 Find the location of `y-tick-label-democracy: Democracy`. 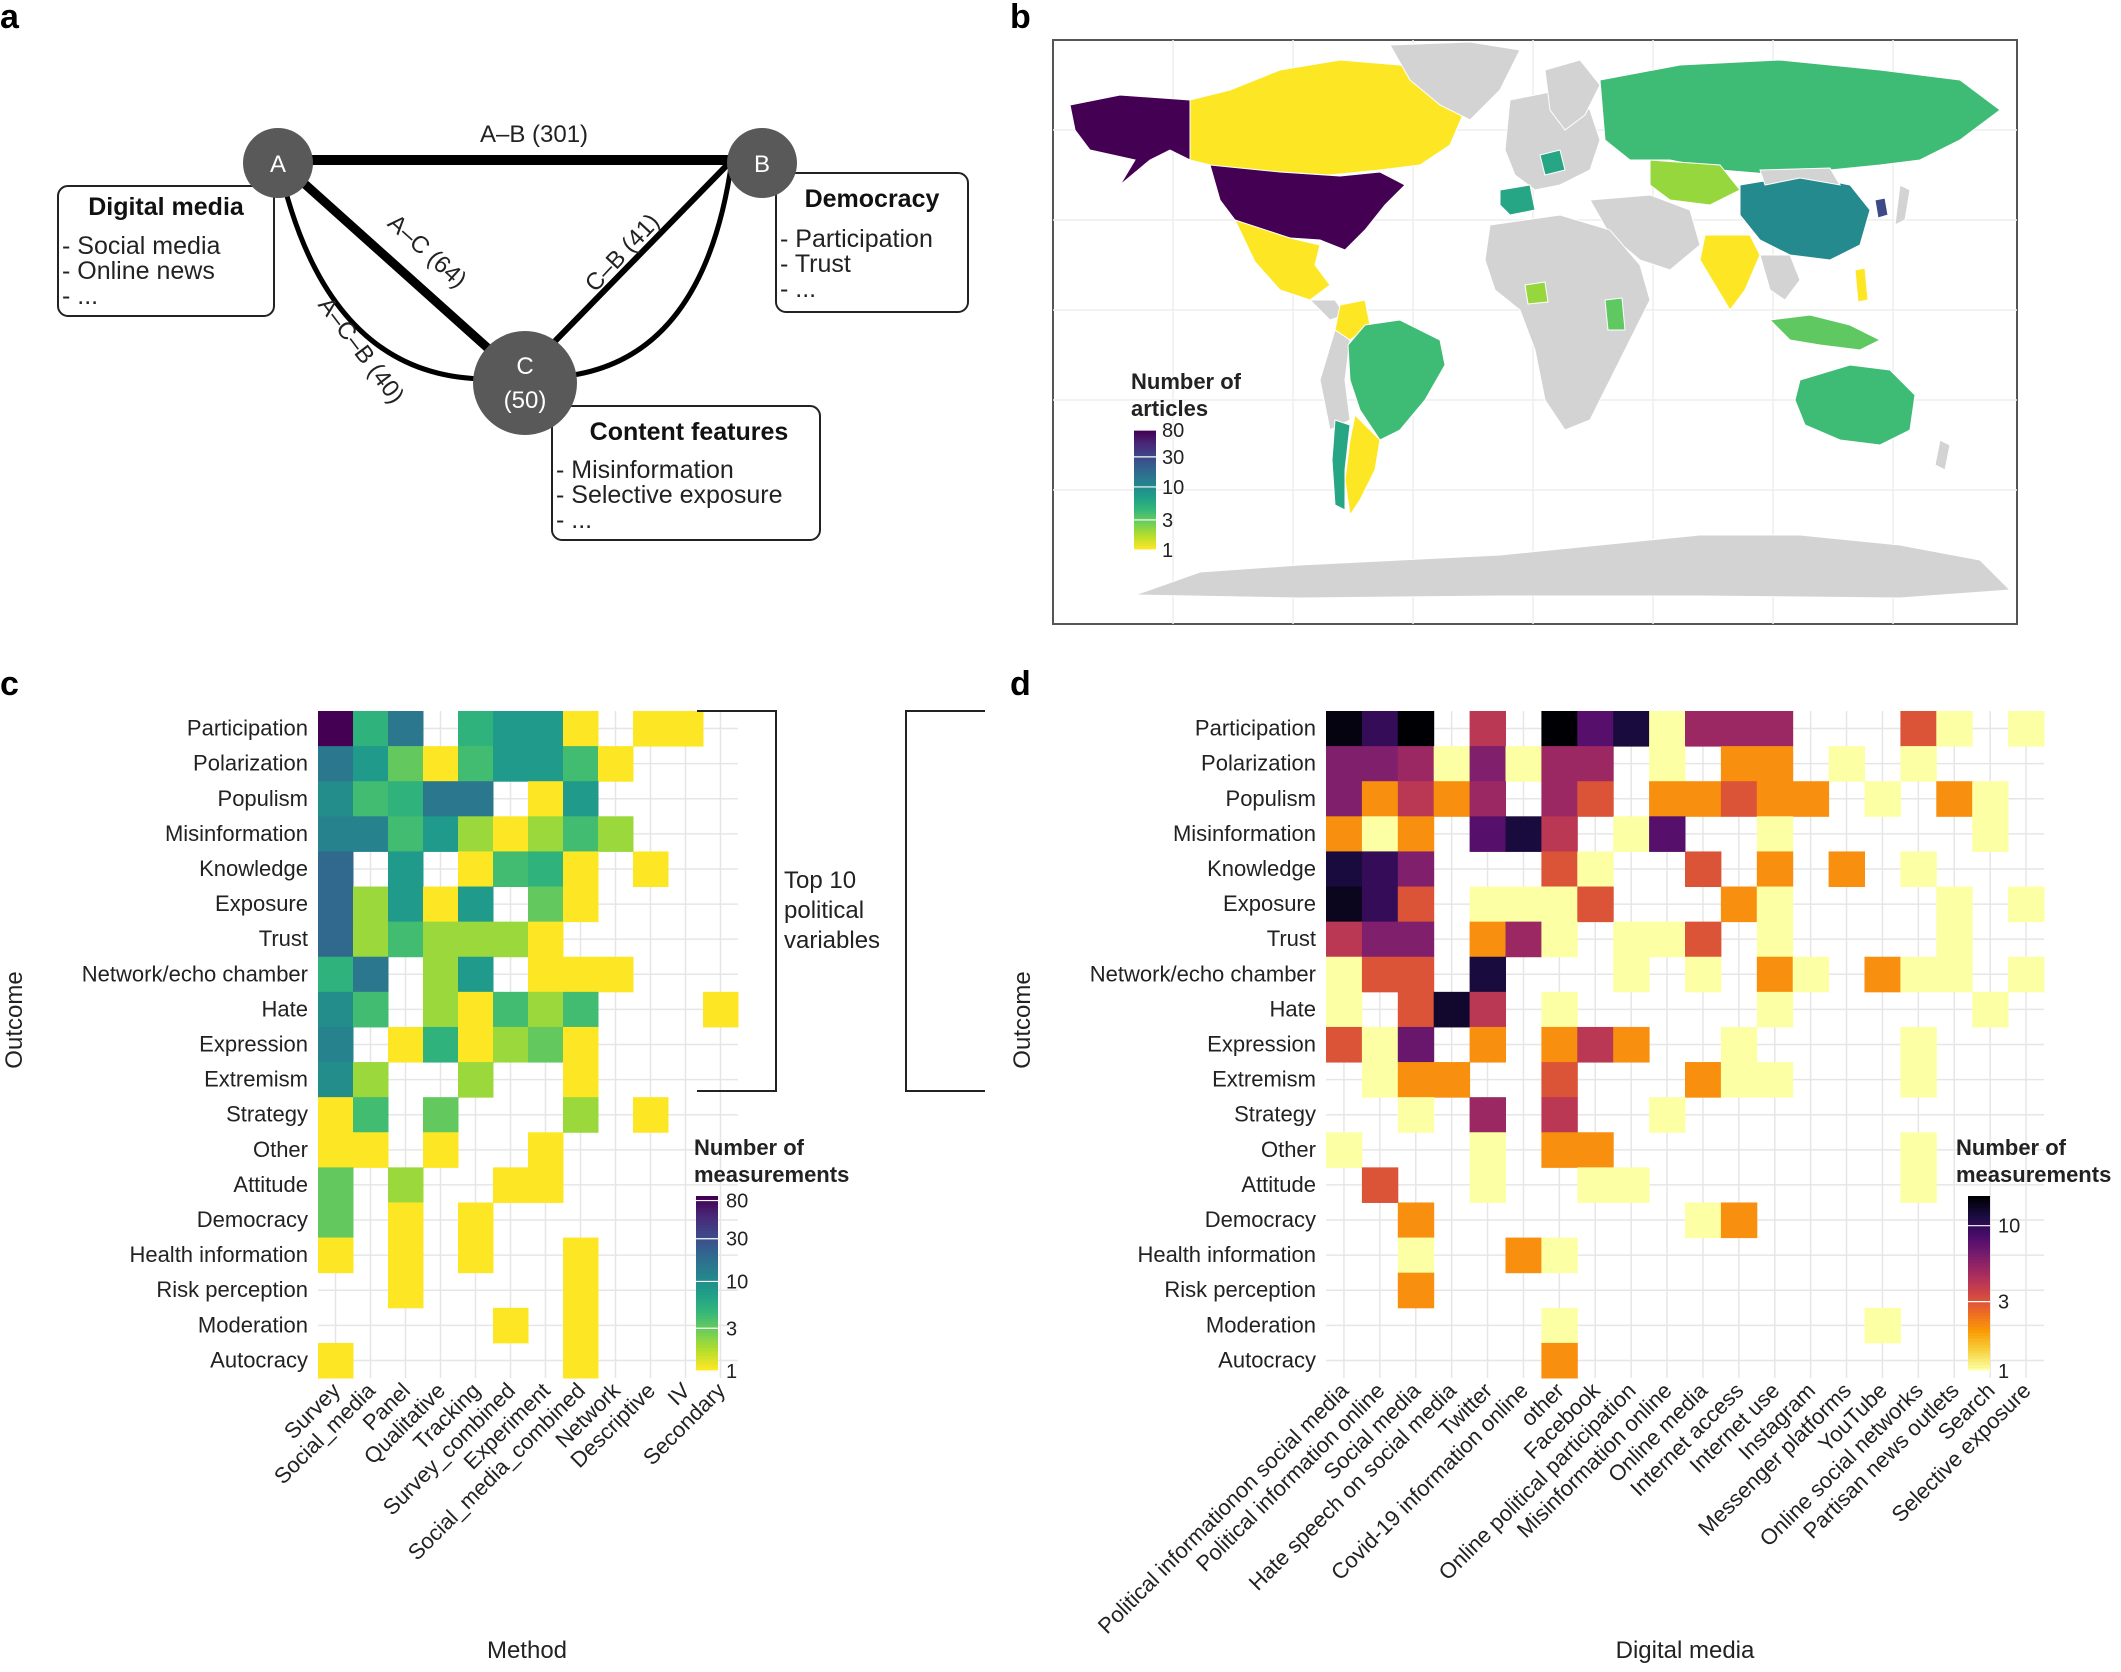

y-tick-label-democracy: Democracy is located at coordinates (252, 1219).